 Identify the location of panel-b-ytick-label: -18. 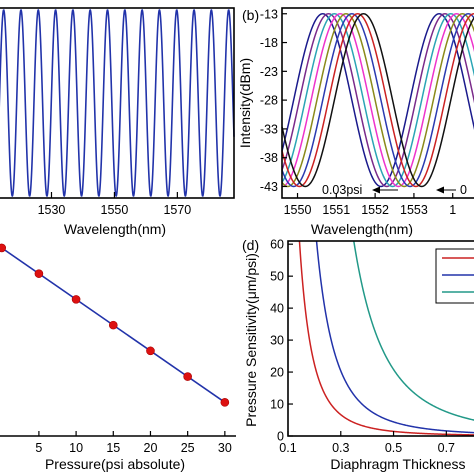
(269, 43).